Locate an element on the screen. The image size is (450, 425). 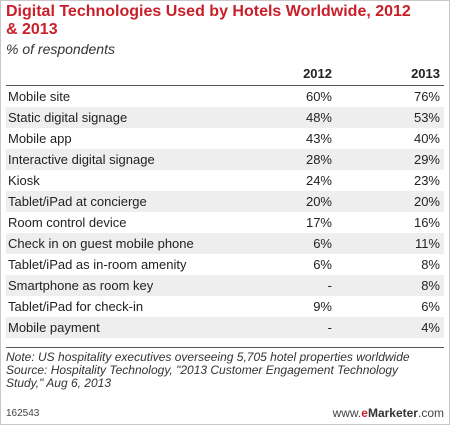
table-row: Tablet/iPad as in-room amenity 6% 8% is located at coordinates (225, 264).